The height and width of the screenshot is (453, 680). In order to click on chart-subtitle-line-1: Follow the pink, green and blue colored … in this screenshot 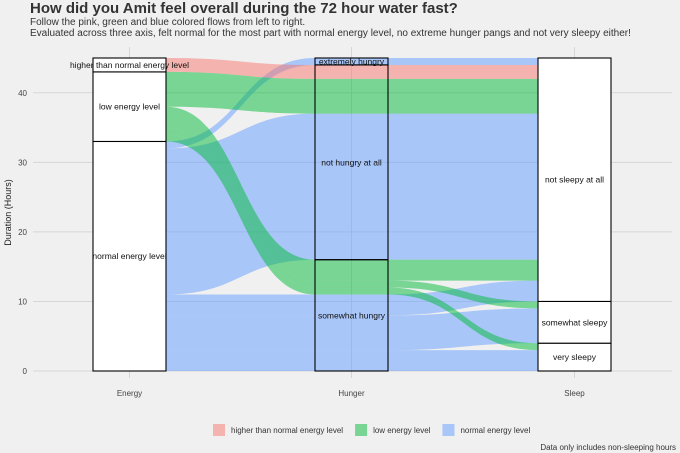, I will do `click(168, 22)`.